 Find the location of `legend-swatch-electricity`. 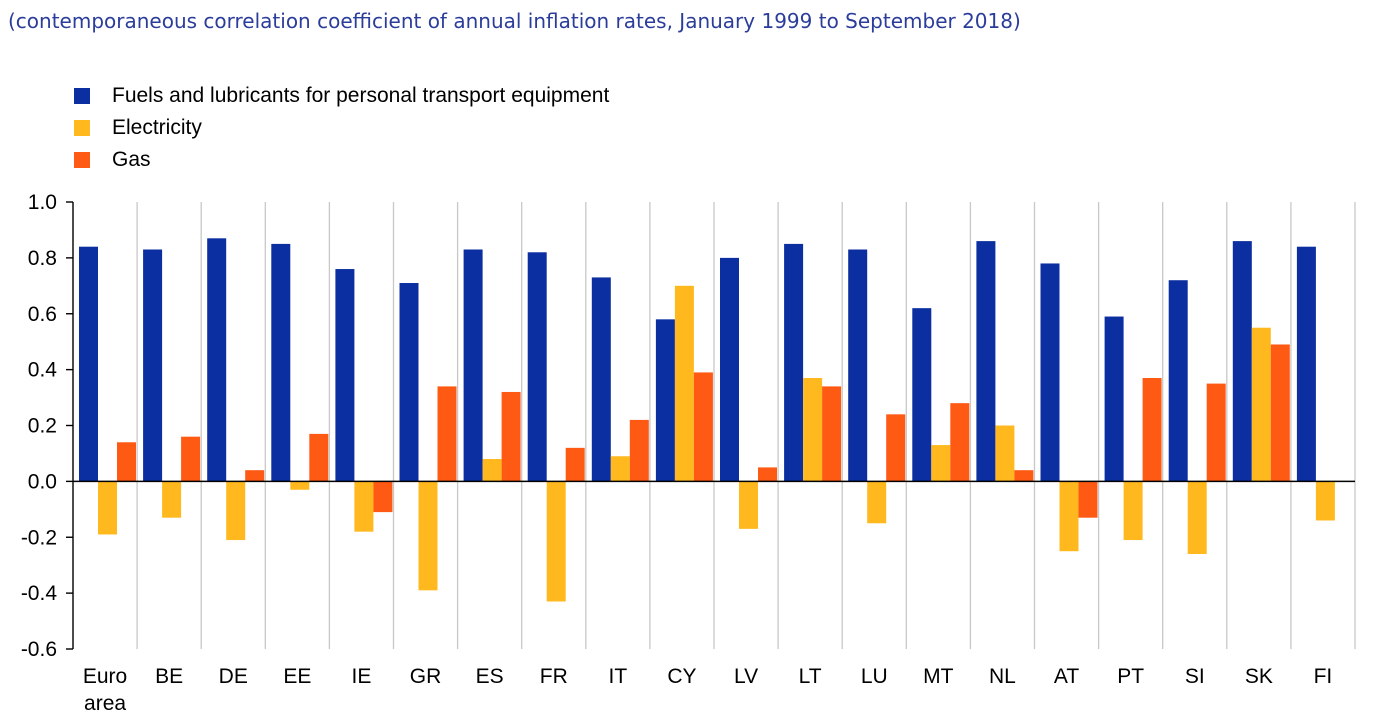

legend-swatch-electricity is located at coordinates (82, 128).